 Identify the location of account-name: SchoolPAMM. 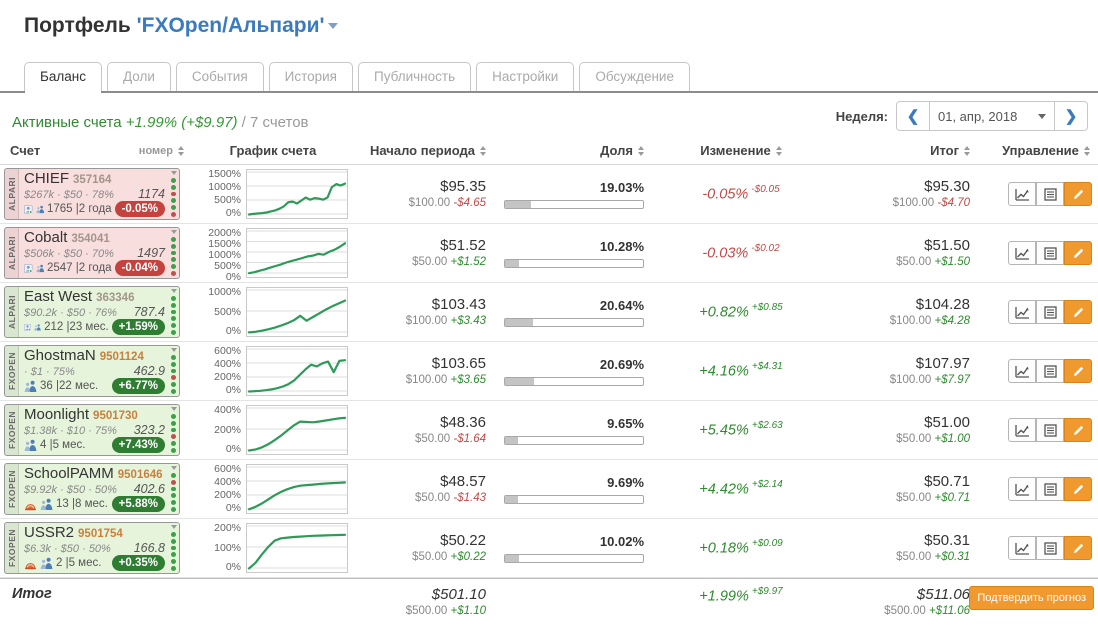
(69, 473).